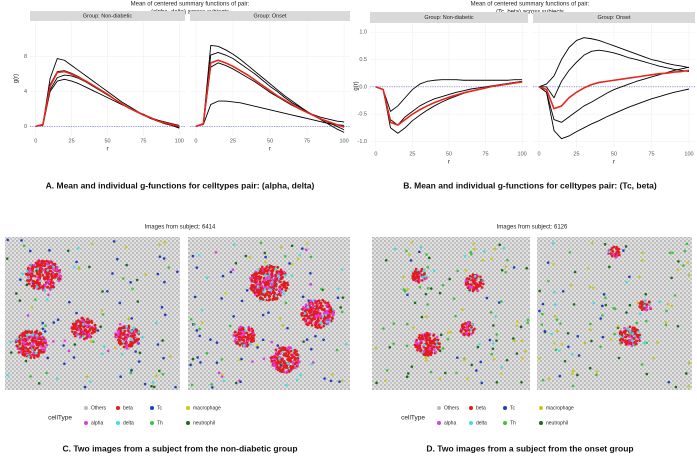 The image size is (697, 459). I want to click on y-tick-label: 0.0, so click(363, 87).